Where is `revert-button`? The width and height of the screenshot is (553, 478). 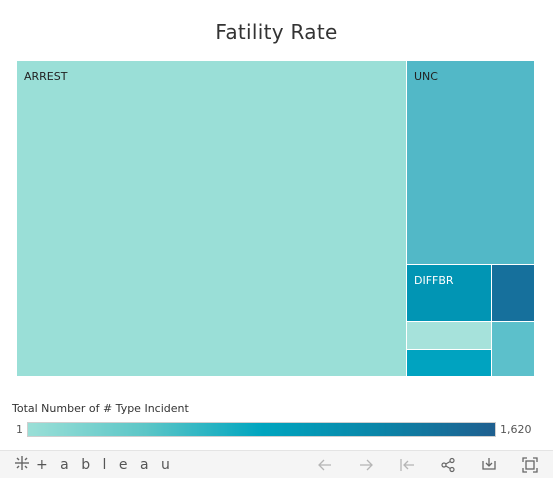
revert-button is located at coordinates (407, 465).